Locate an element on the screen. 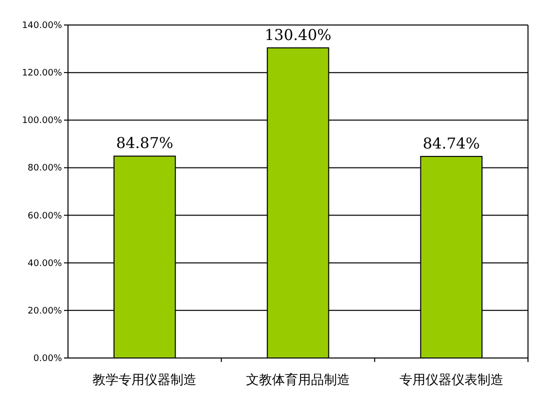 The height and width of the screenshot is (406, 542). y-tick-label: 80.00% is located at coordinates (45, 169).